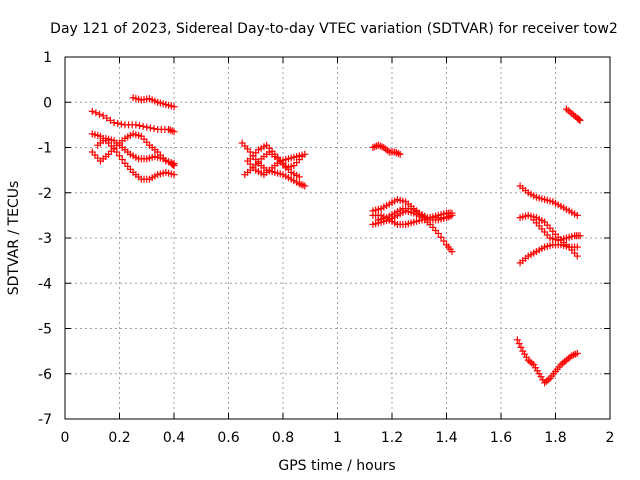 This screenshot has height=480, width=640. I want to click on y-tick-label: -5, so click(45, 330).